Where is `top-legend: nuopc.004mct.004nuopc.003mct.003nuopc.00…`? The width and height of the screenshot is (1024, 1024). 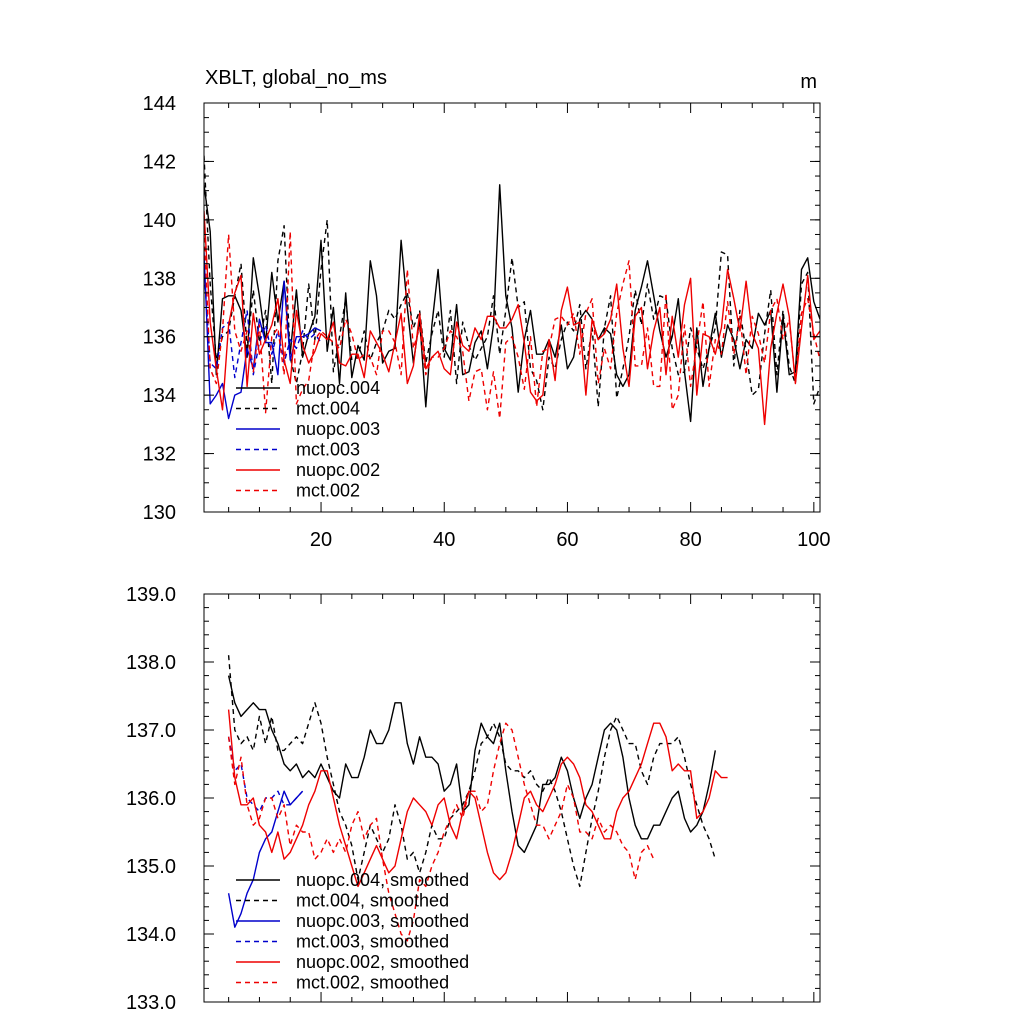
top-legend: nuopc.004mct.004nuopc.003mct.003nuopc.00… is located at coordinates (308, 439).